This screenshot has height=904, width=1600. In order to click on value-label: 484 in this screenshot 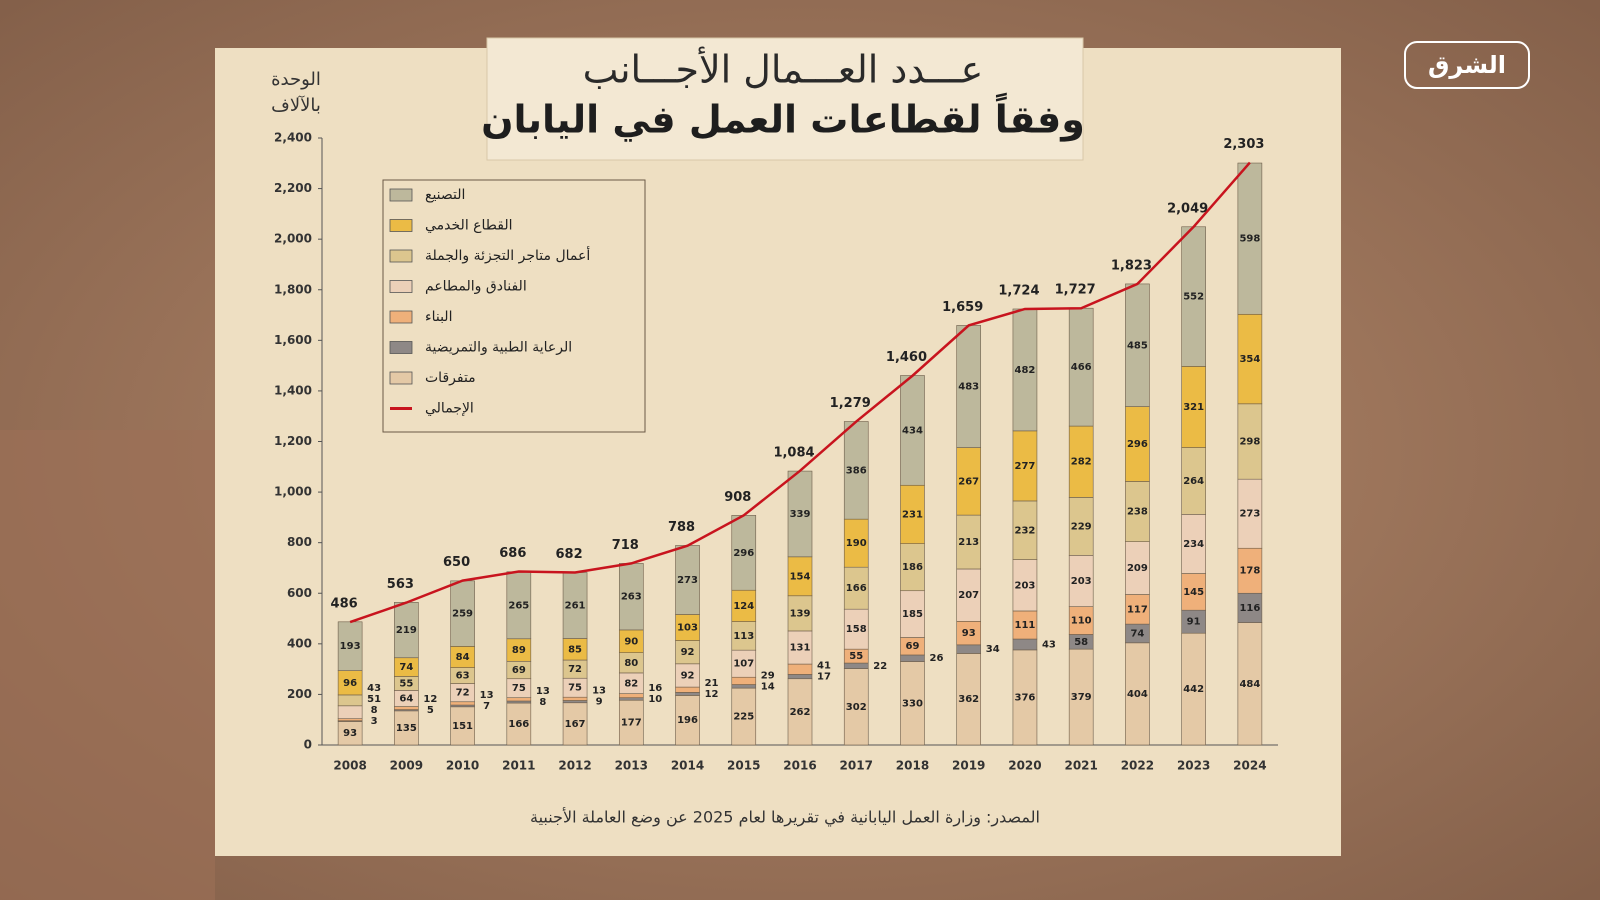, I will do `click(1249, 684)`.